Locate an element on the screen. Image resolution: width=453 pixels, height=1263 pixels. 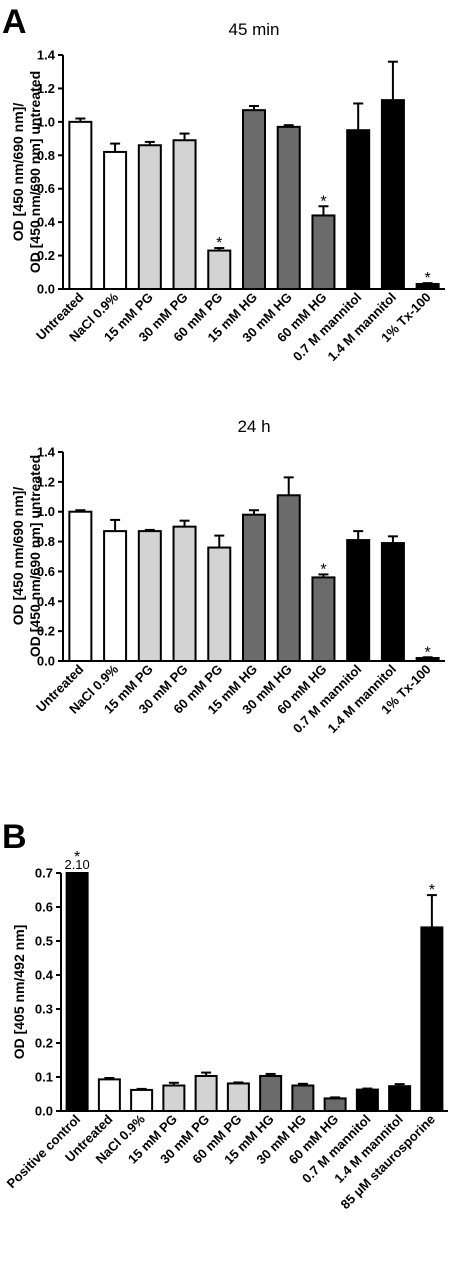
y-tick-label: 0.5 is located at coordinates (44, 941).